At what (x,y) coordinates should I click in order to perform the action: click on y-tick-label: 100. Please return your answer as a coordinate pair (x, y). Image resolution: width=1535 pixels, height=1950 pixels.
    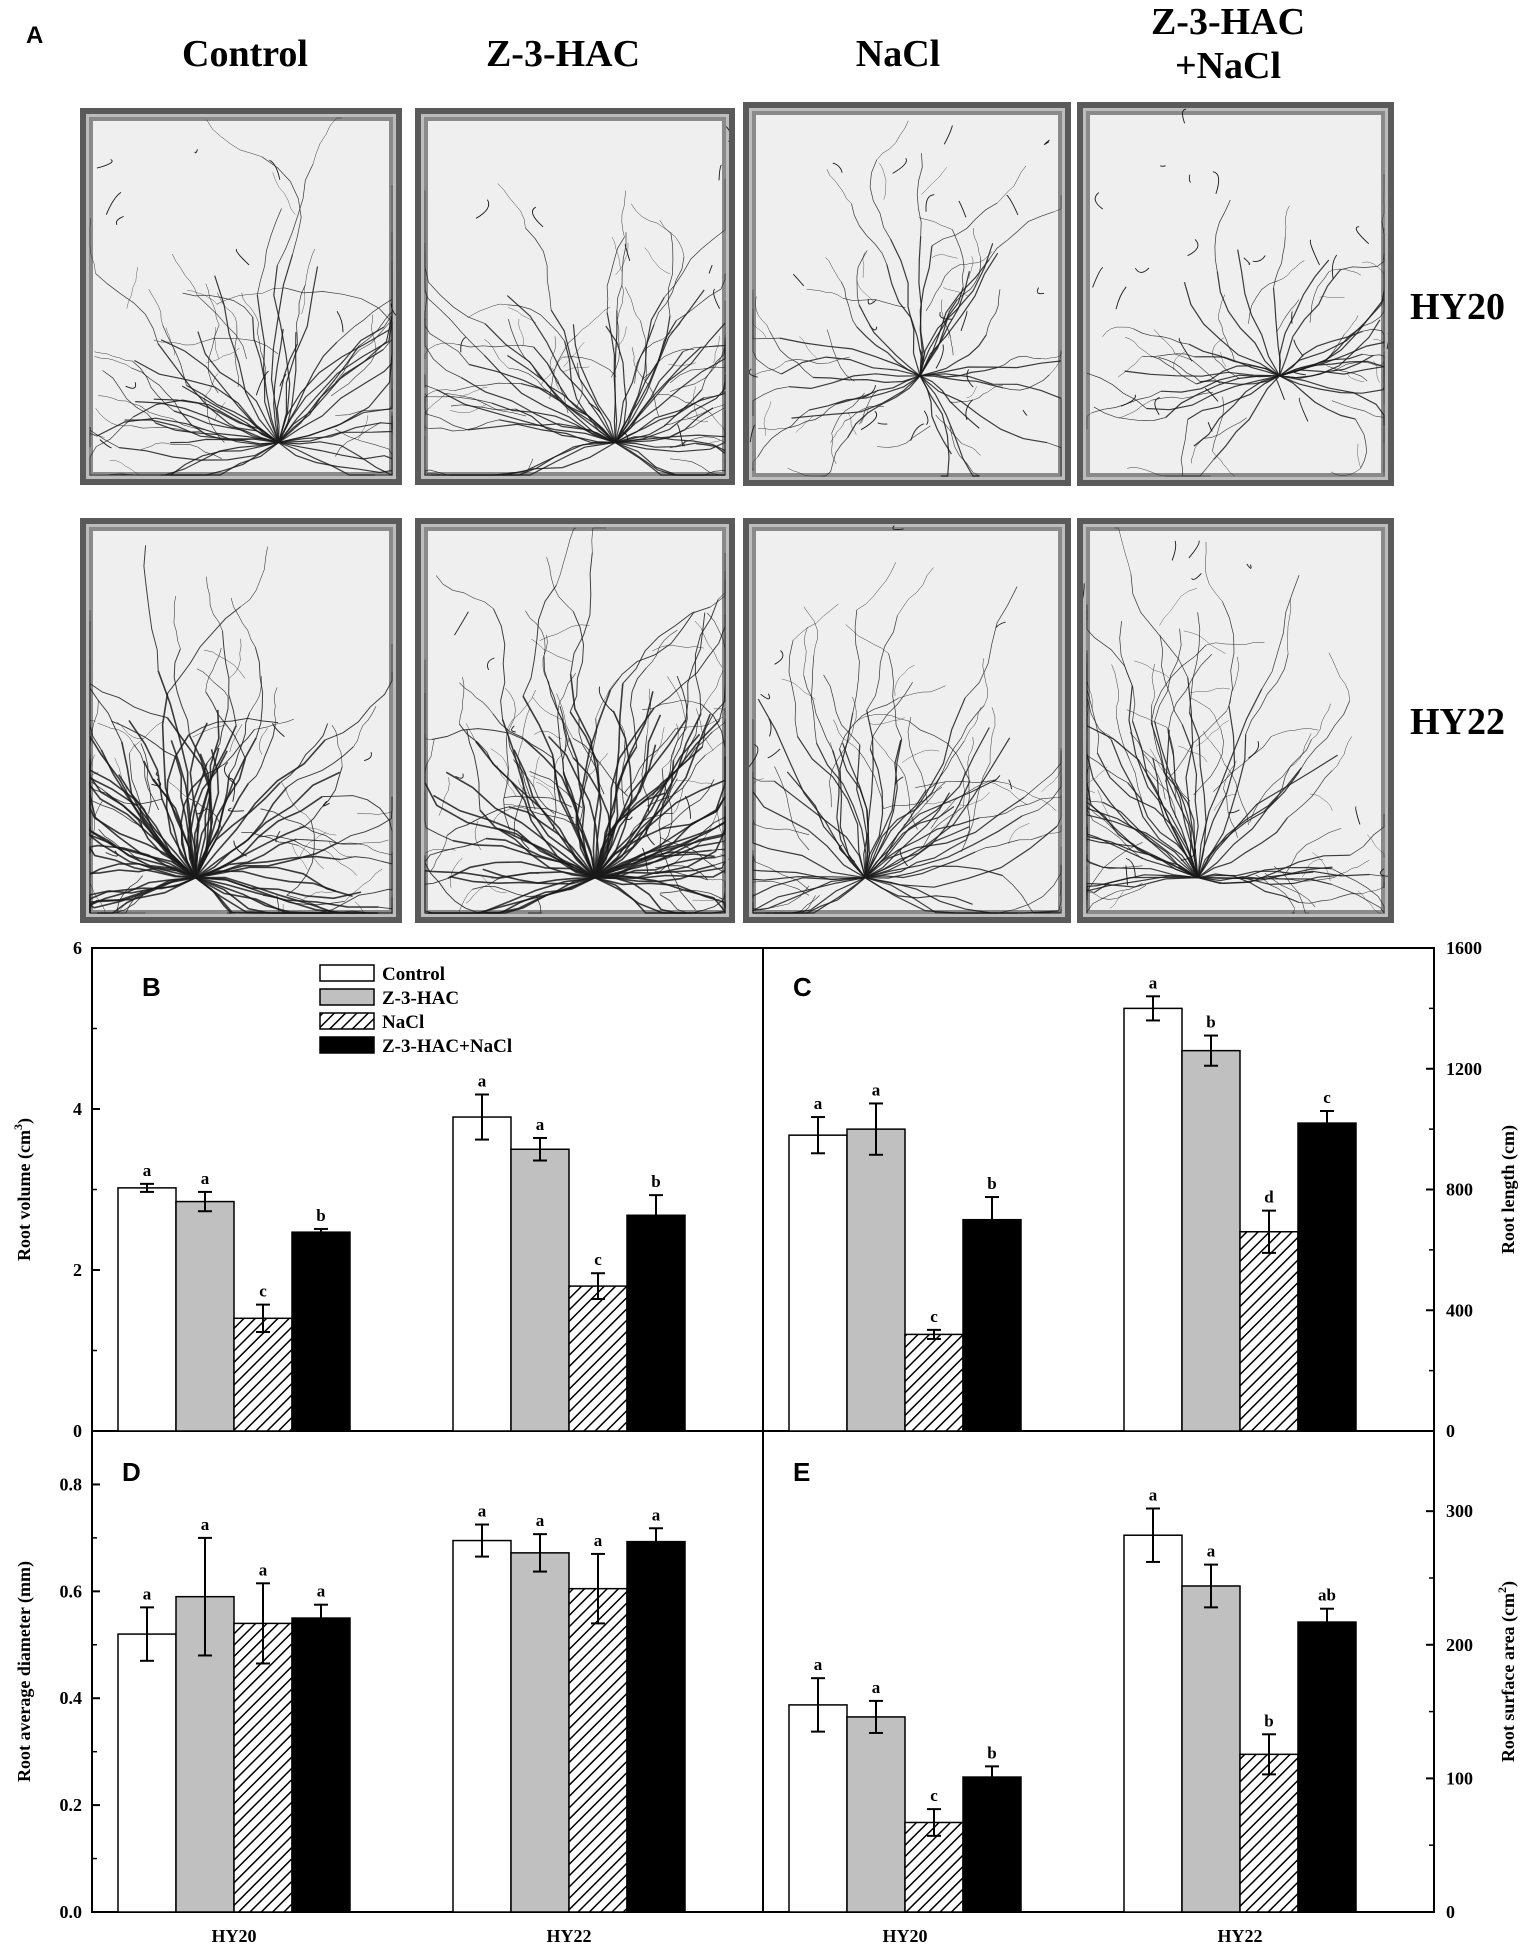
    Looking at the image, I should click on (1459, 1778).